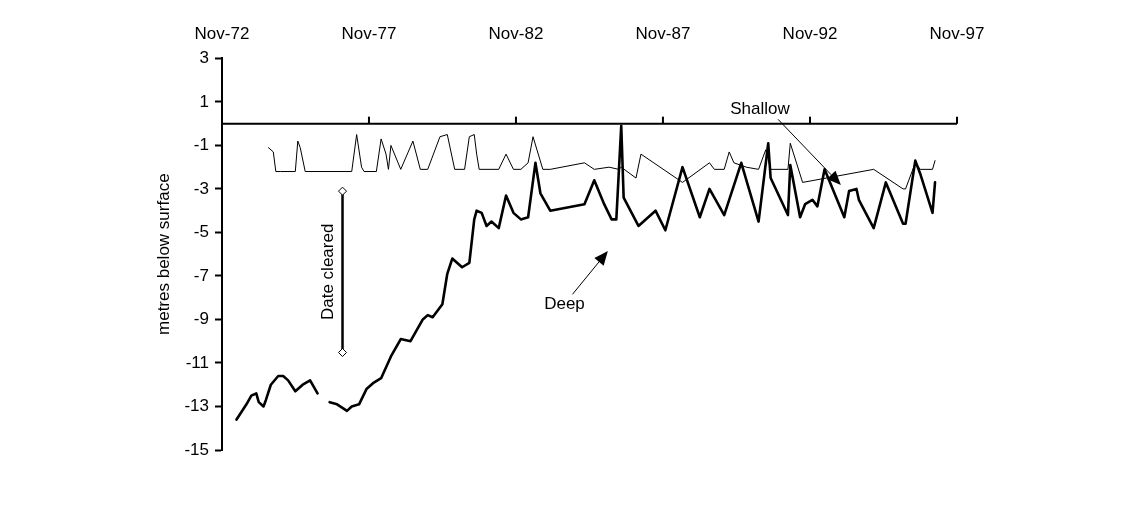 Image resolution: width=1139 pixels, height=510 pixels. Describe the element at coordinates (201, 275) in the screenshot. I see `y-tick-label: -7` at that location.